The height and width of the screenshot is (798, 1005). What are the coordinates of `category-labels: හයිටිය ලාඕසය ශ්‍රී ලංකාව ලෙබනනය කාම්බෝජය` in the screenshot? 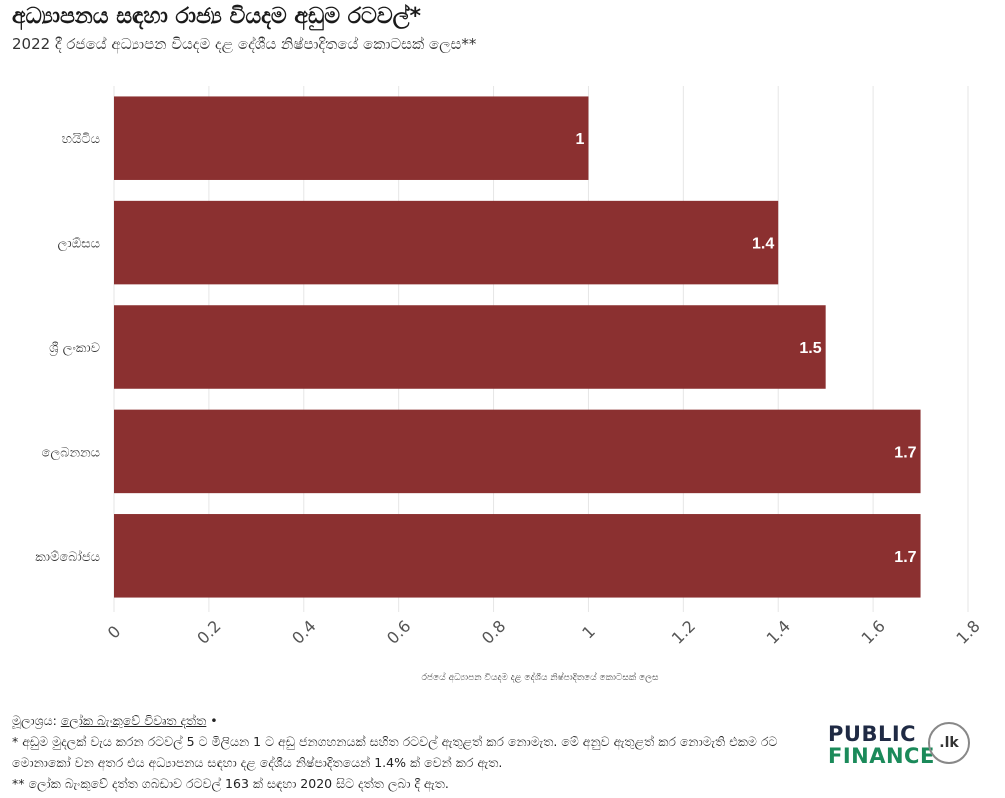 It's located at (67, 348).